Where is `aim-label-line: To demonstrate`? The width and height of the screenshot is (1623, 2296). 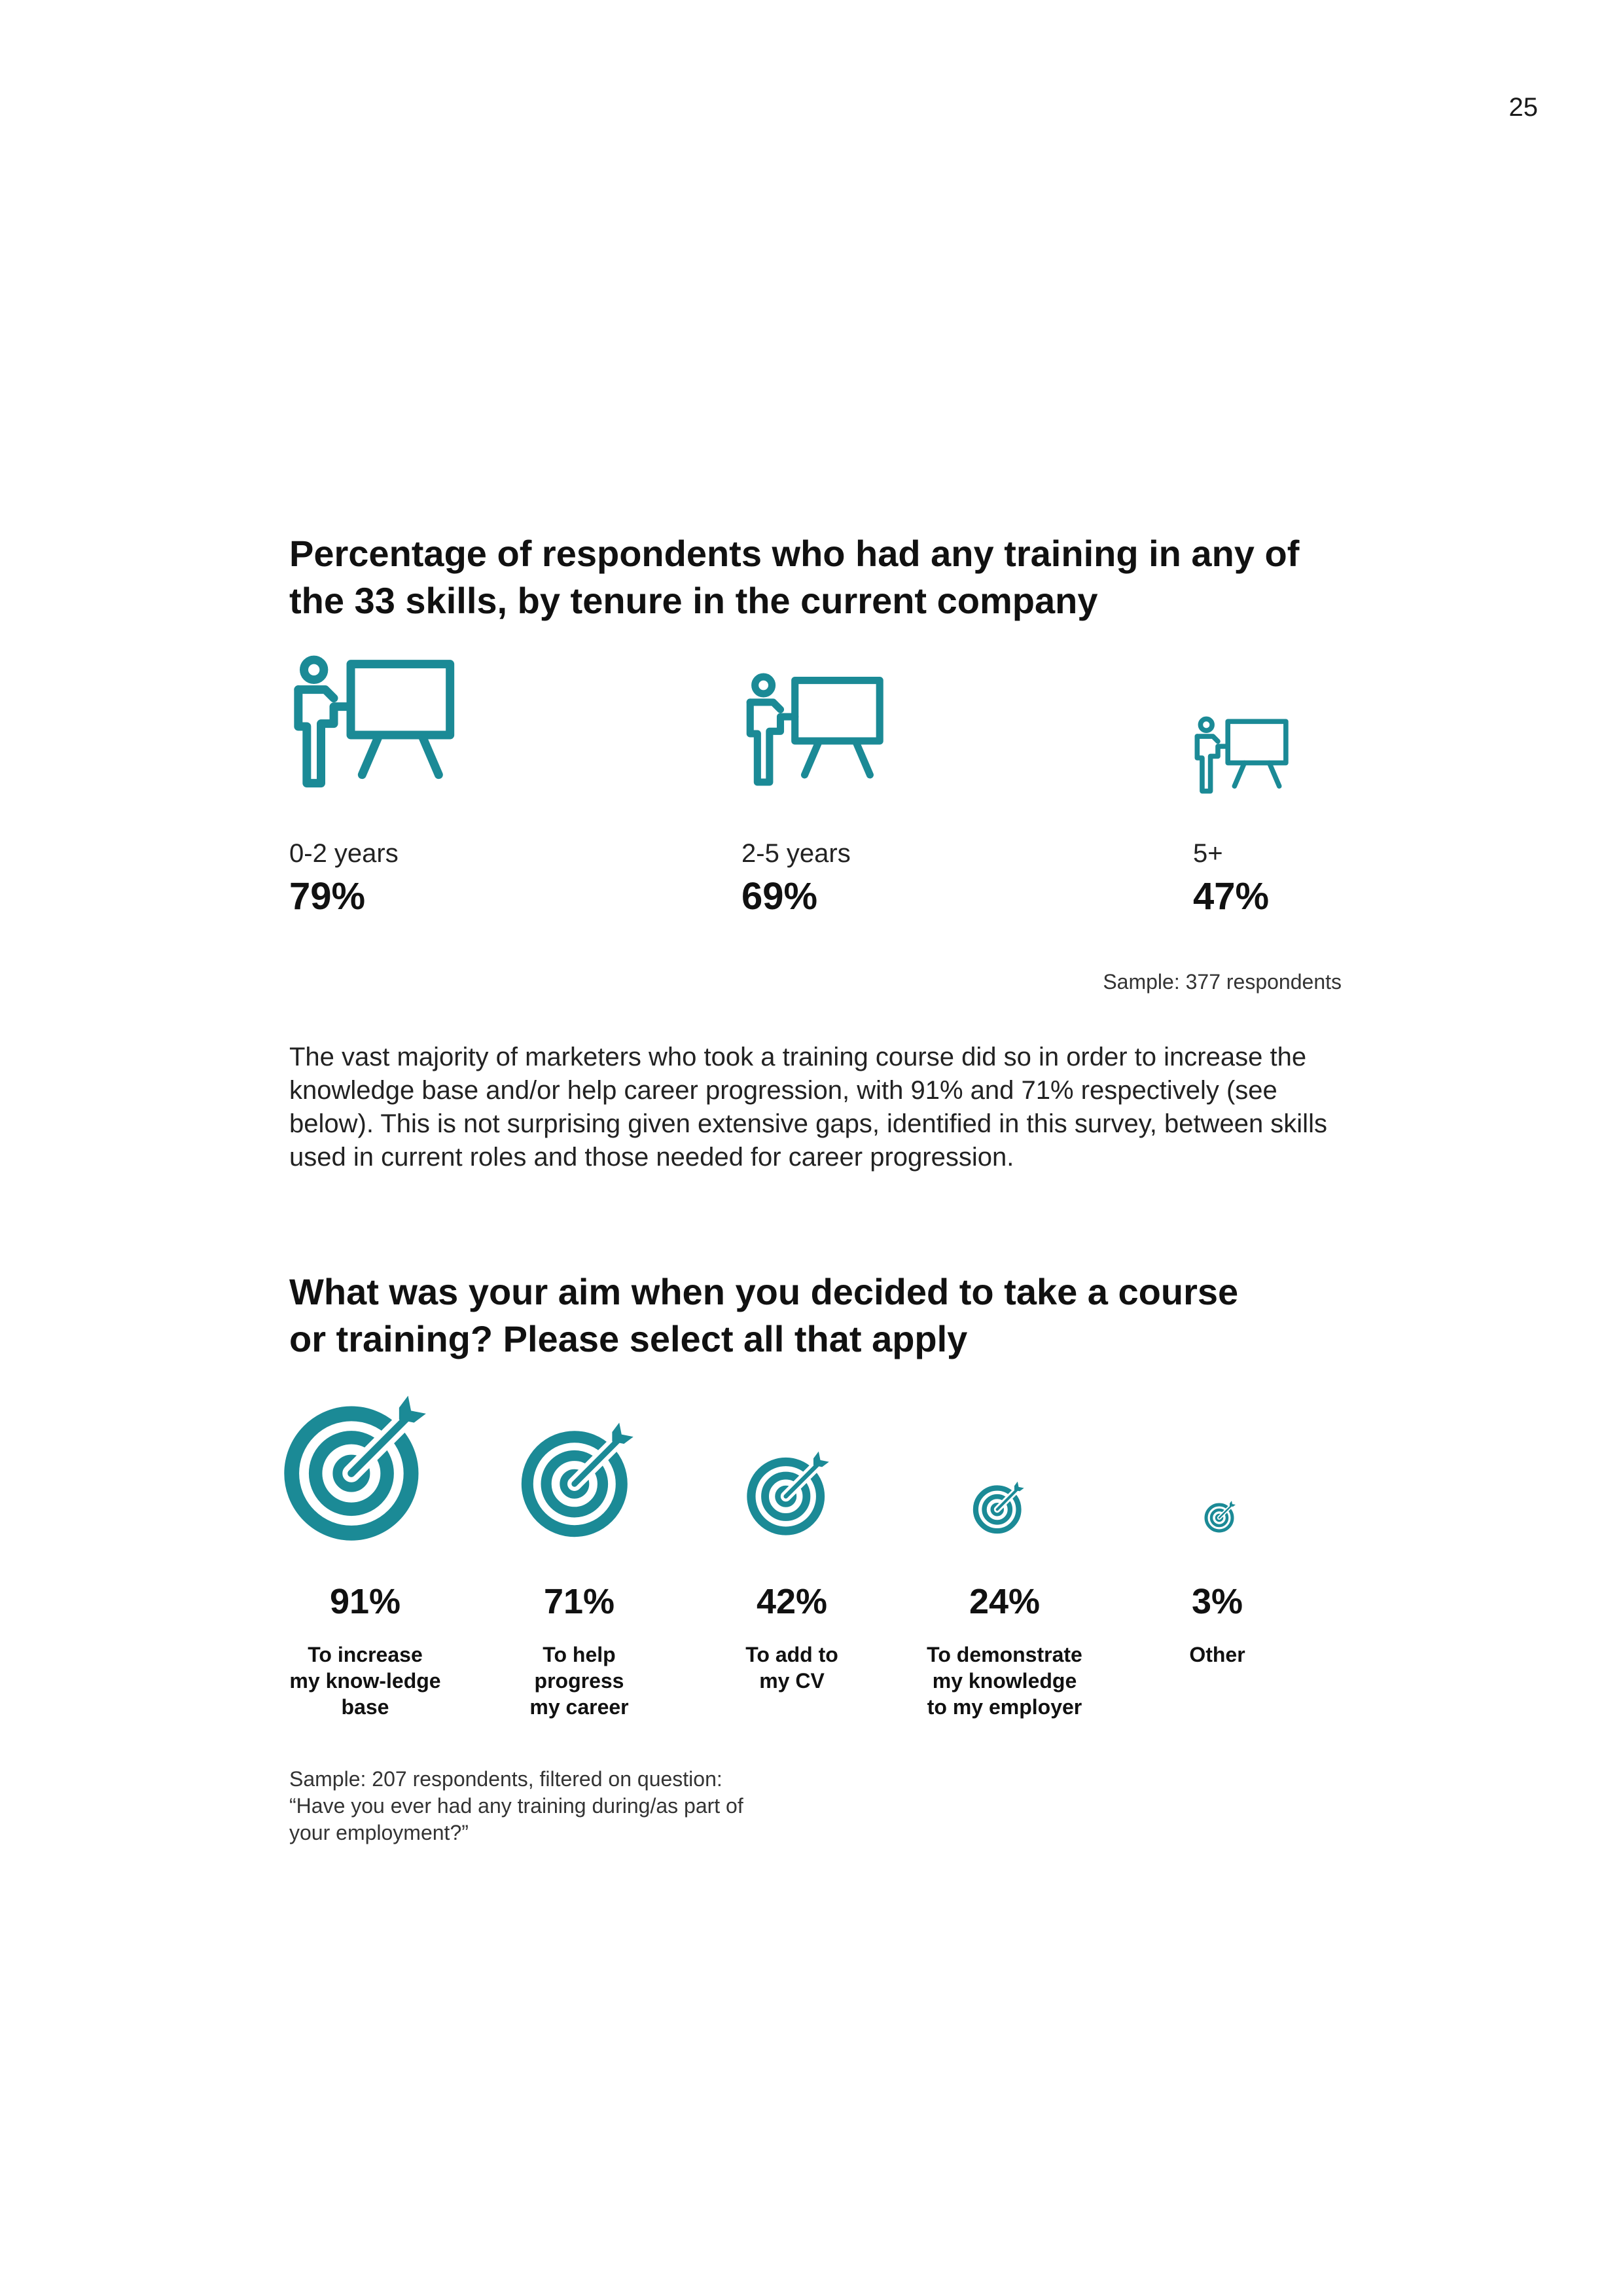
aim-label-line: To demonstrate is located at coordinates (1005, 1654).